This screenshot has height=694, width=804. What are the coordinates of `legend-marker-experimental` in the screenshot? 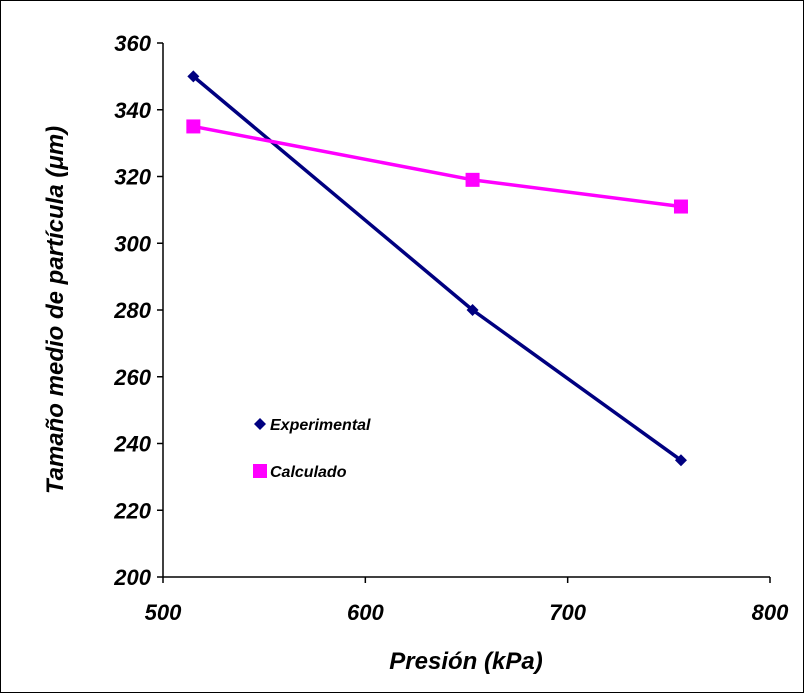 It's located at (260, 424).